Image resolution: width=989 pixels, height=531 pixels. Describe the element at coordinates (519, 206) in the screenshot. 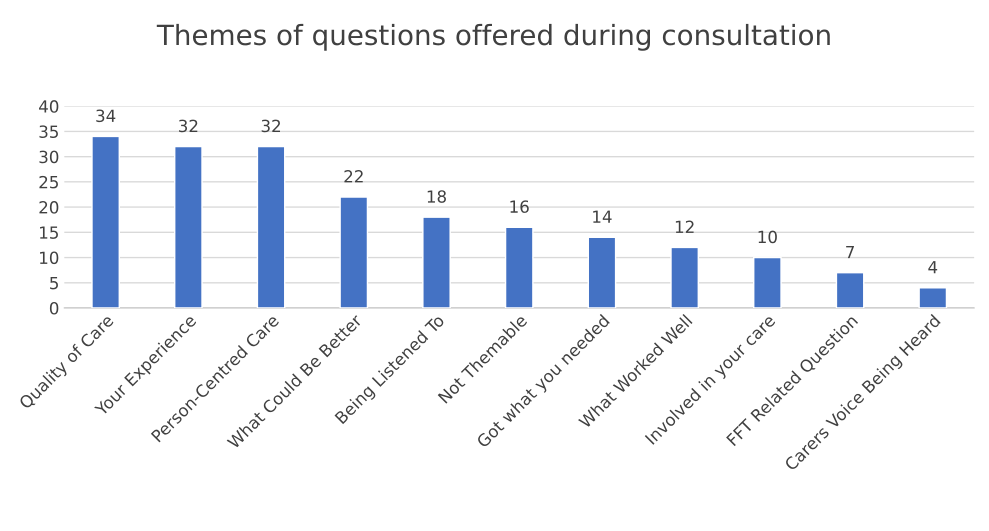

I see `data-label: 16` at that location.